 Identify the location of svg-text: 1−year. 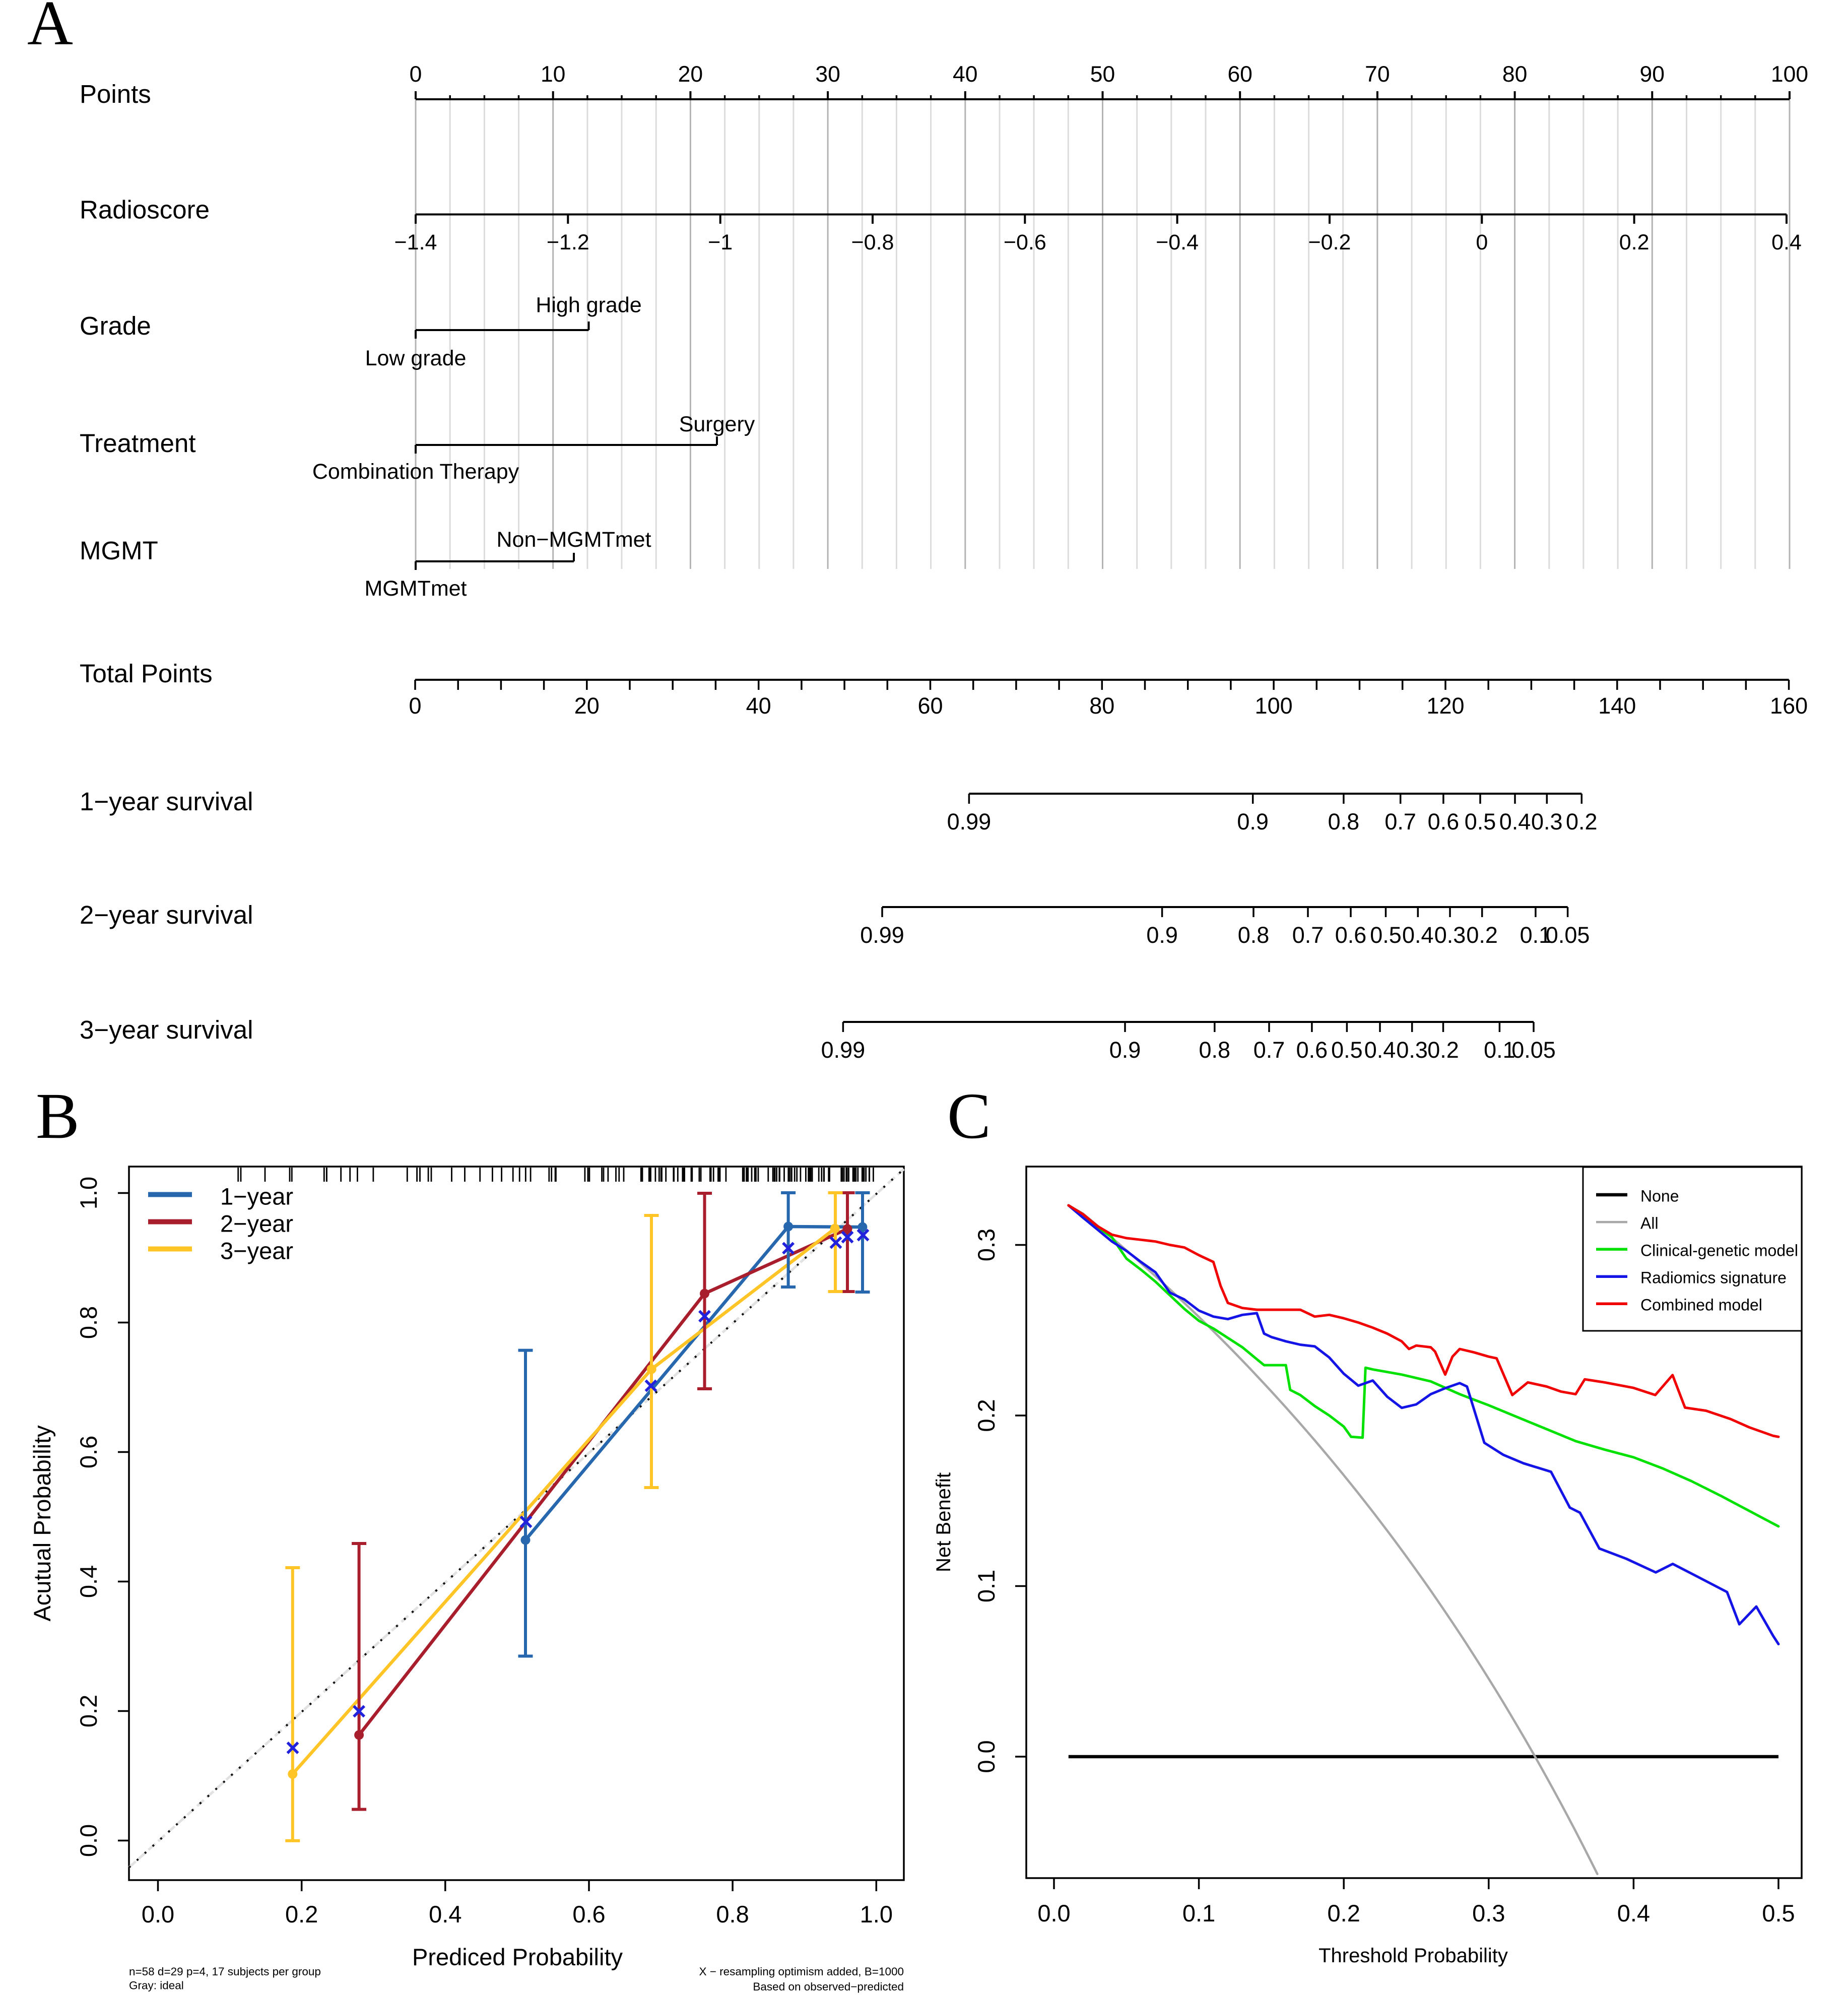
(256, 1196).